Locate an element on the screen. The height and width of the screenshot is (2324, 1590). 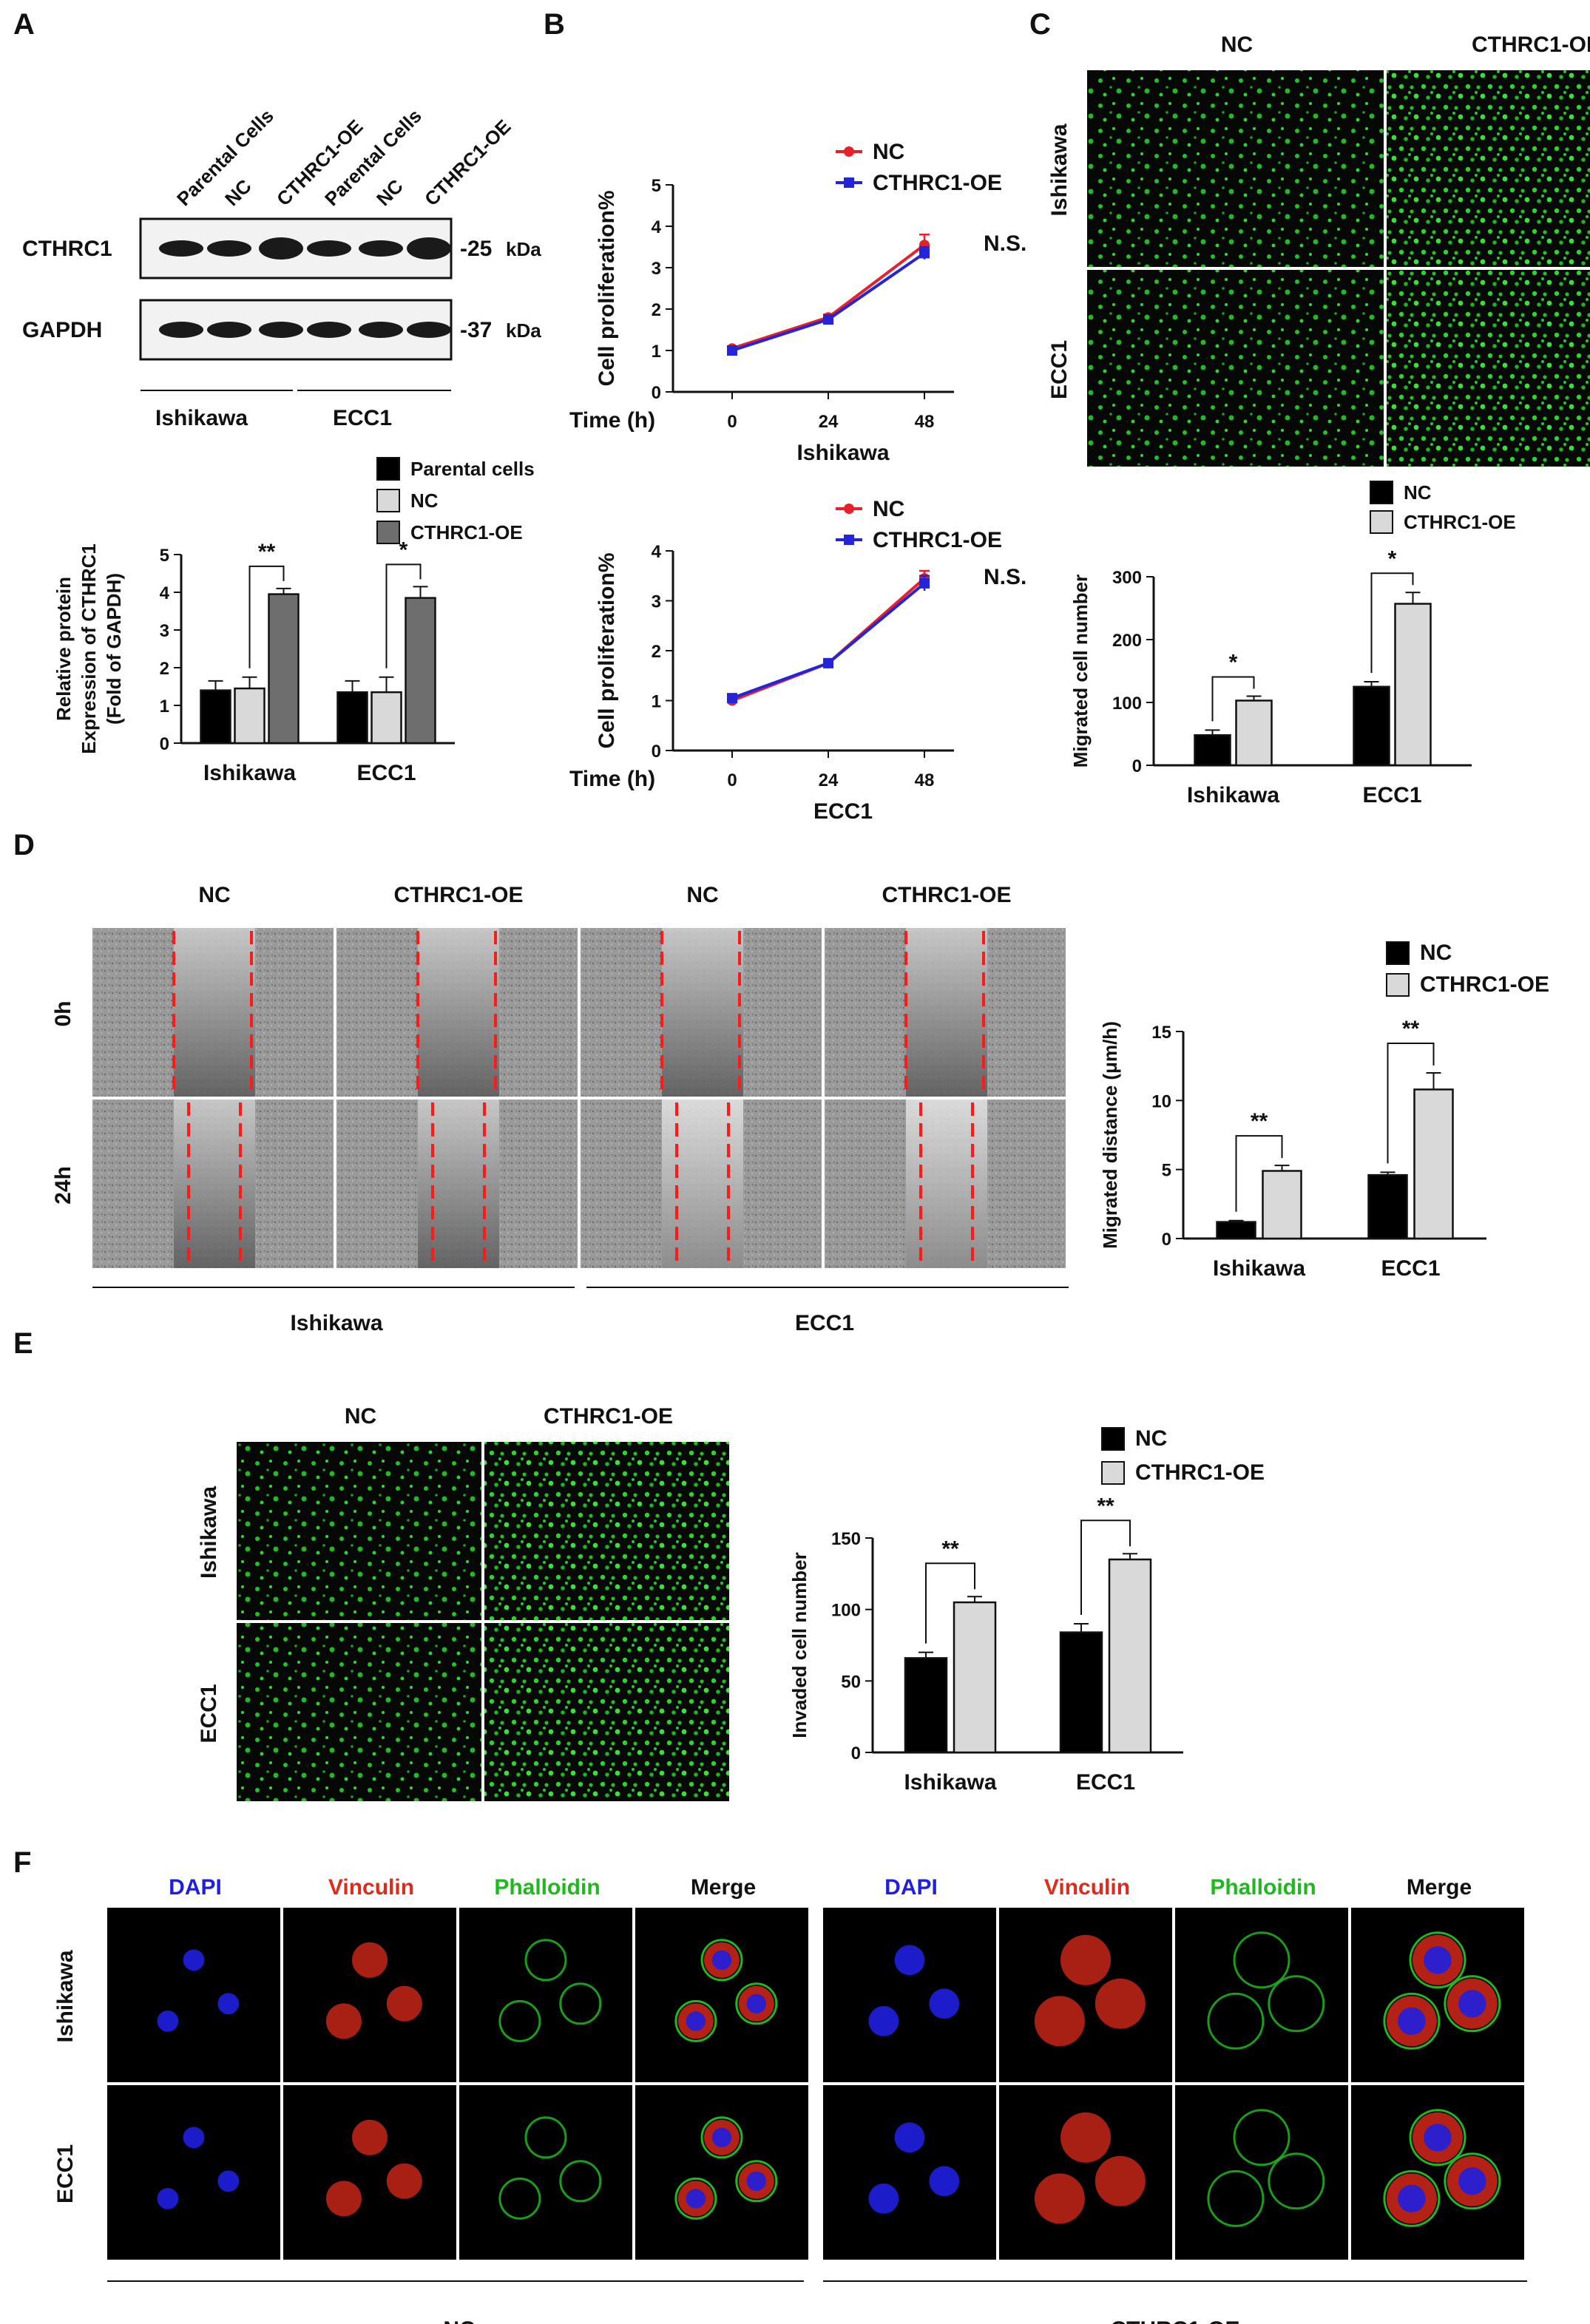
x-tick-label: 0 is located at coordinates (732, 422).